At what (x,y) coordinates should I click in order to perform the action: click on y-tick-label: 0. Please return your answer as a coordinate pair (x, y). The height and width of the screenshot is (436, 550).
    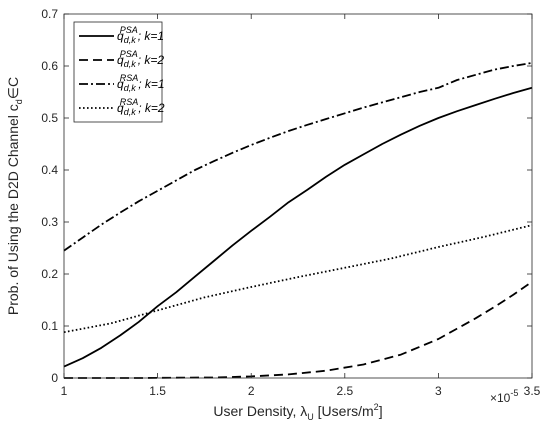
    Looking at the image, I should click on (54, 378).